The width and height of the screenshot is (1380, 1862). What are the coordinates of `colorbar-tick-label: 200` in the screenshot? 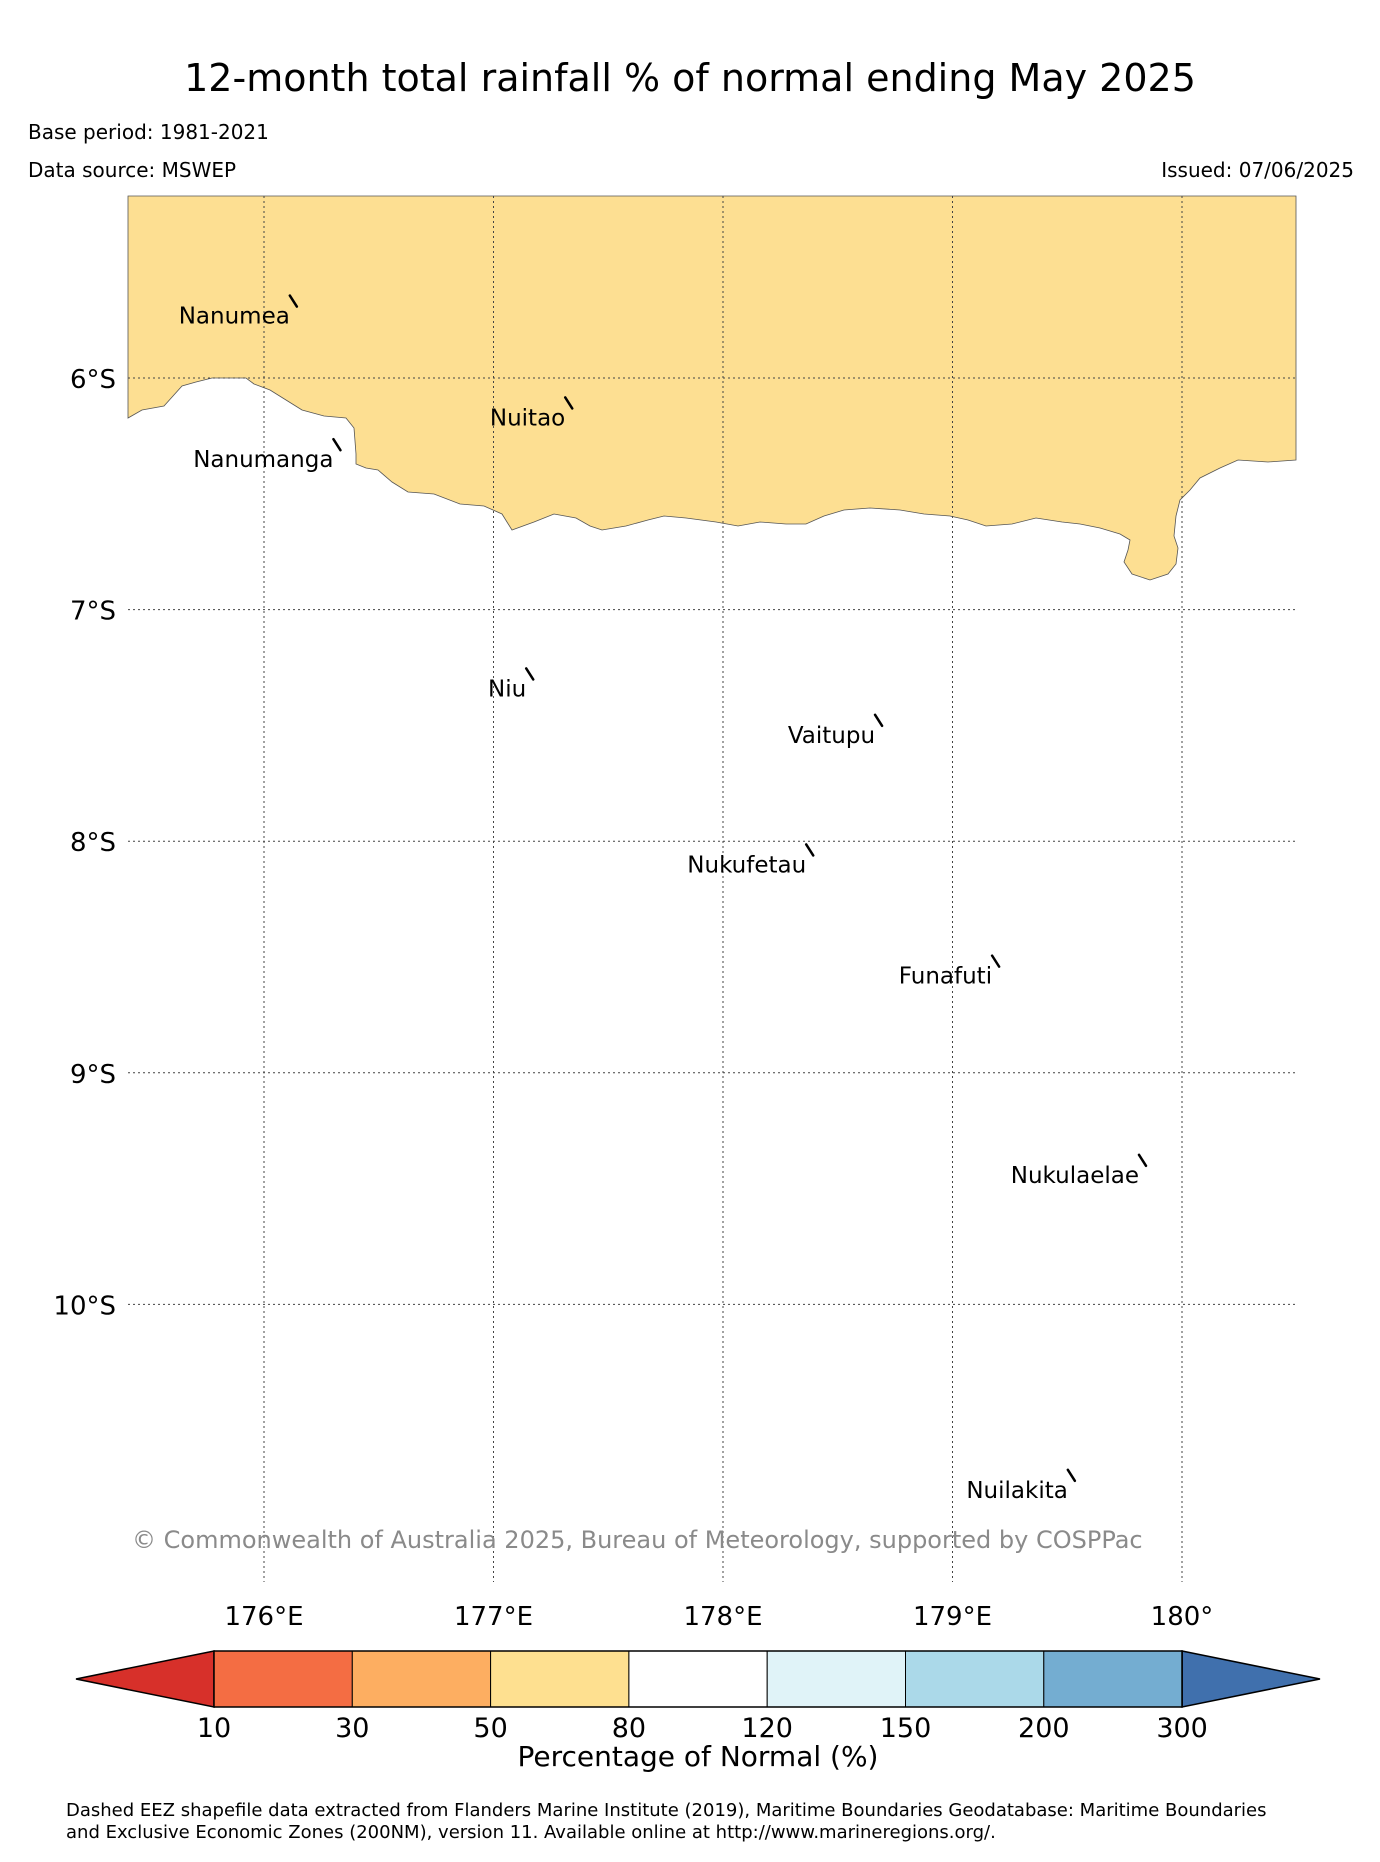 It's located at (1044, 1728).